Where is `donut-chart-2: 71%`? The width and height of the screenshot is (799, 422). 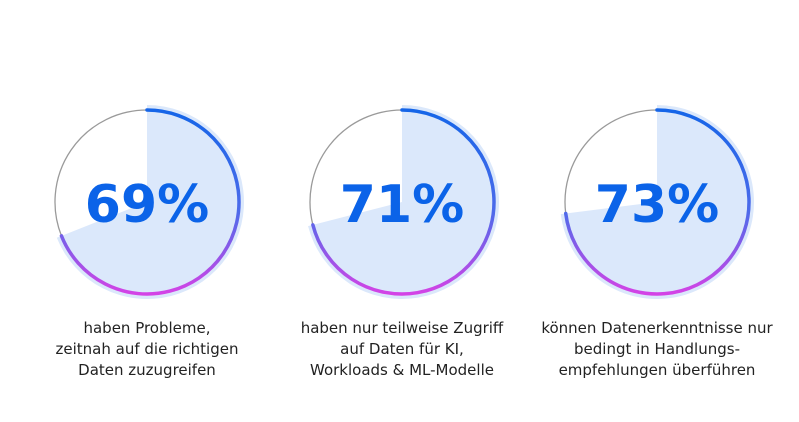
donut-chart-2: 71% is located at coordinates (404, 202).